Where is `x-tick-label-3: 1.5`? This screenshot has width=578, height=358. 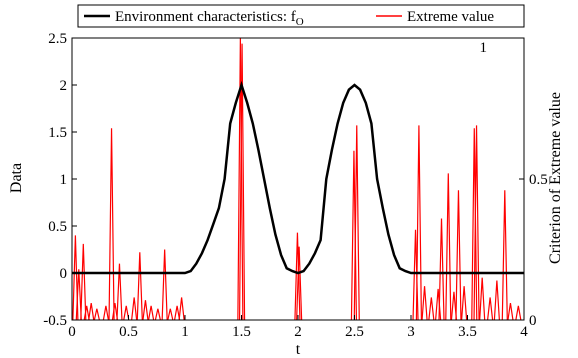 x-tick-label-3: 1.5 is located at coordinates (241, 332).